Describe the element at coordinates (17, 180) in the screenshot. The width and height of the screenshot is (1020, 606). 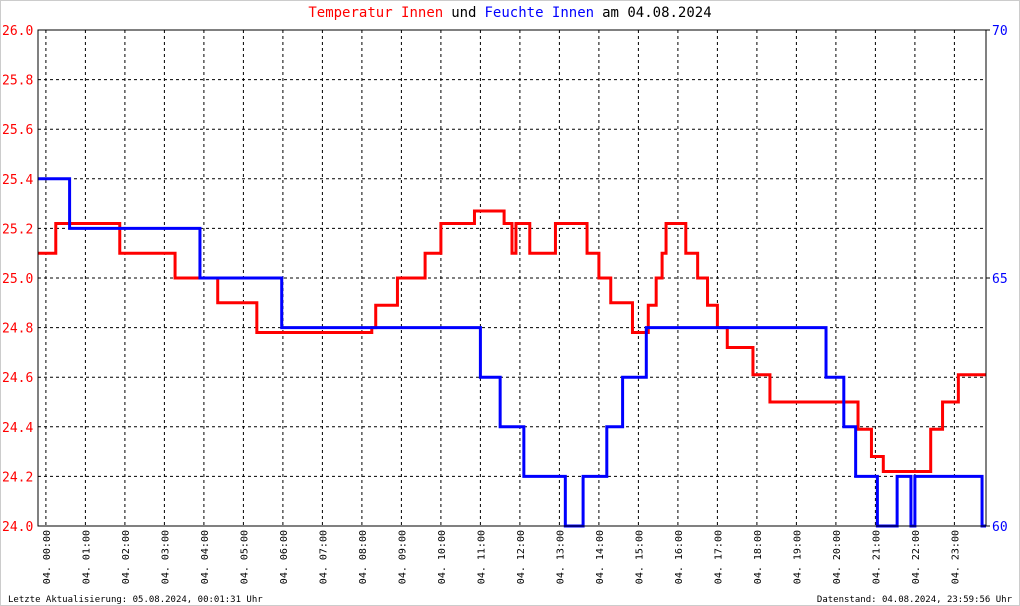
I see `y-tick-label: 25.4` at that location.